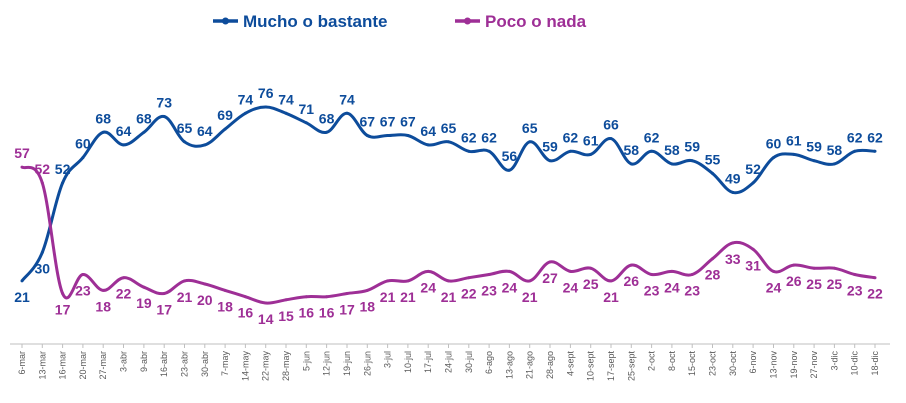 The width and height of the screenshot is (906, 403). I want to click on x-tick-label: 13-mar, so click(42, 365).